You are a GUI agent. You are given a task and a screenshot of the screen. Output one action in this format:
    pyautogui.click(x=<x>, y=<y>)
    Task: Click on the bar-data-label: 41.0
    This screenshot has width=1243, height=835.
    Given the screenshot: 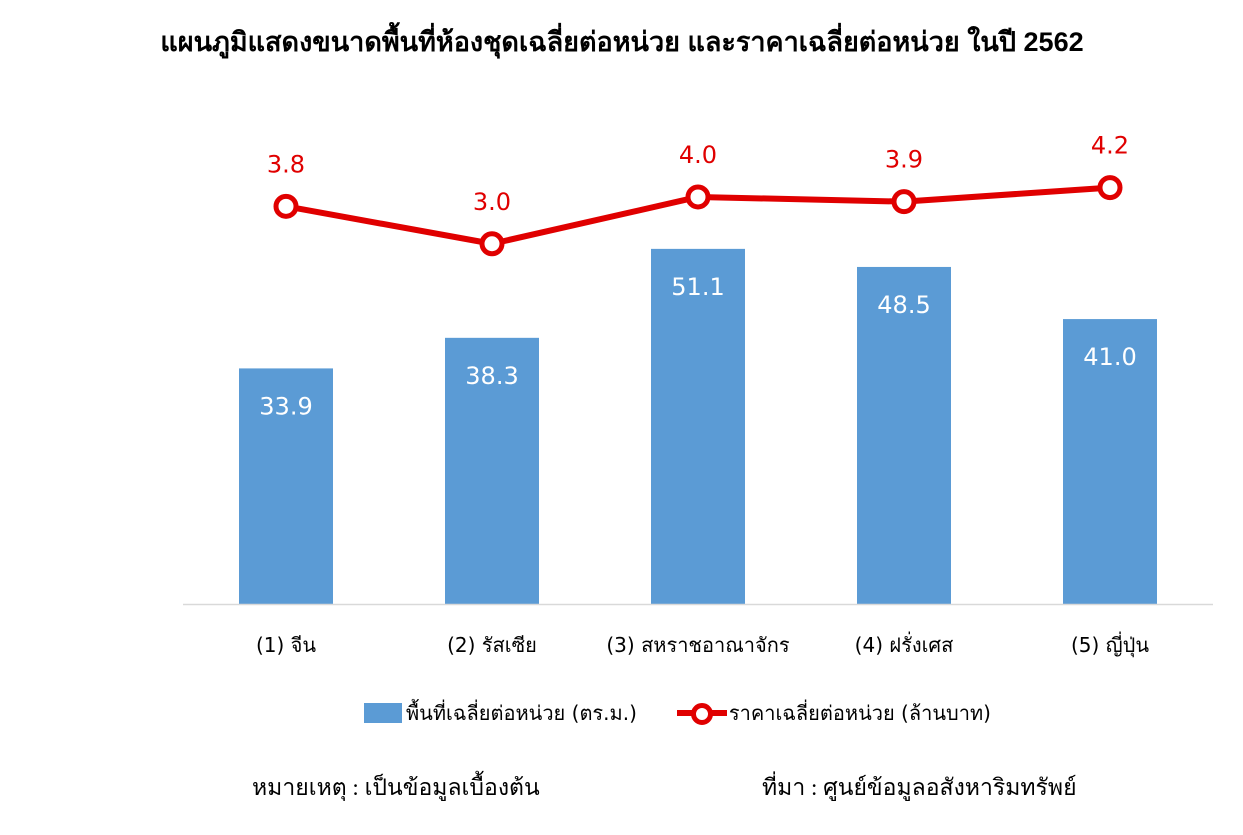 What is the action you would take?
    pyautogui.click(x=1109, y=357)
    